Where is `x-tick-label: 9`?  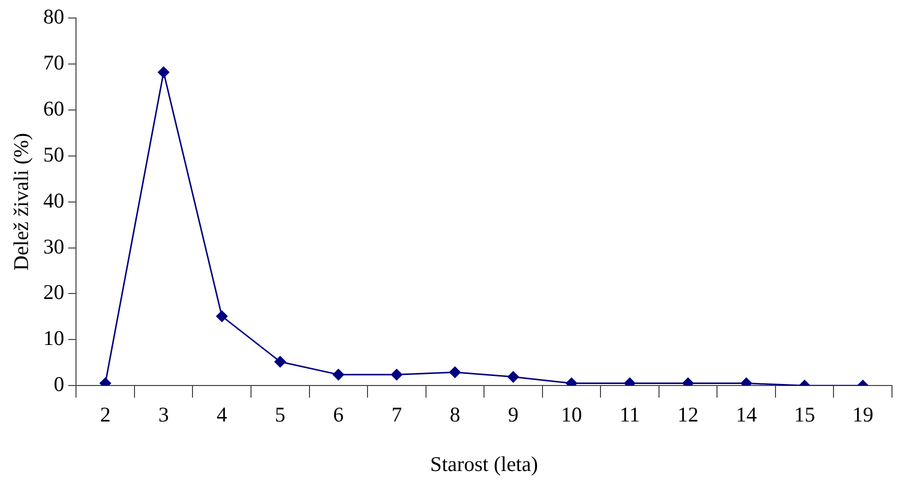 x-tick-label: 9 is located at coordinates (513, 414).